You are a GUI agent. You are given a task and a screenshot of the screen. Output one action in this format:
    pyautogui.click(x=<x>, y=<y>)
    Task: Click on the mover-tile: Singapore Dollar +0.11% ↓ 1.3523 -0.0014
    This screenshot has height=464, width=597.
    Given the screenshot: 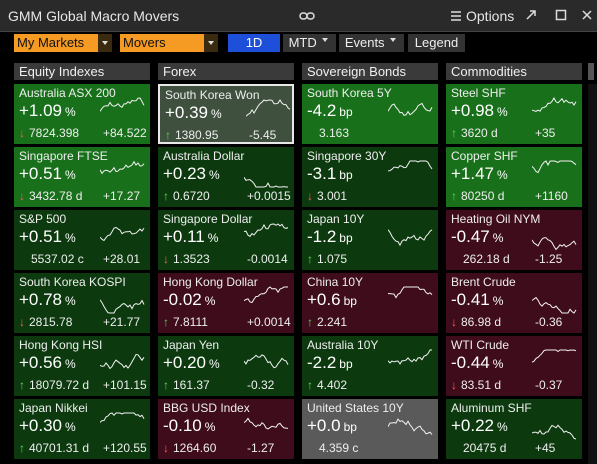 What is the action you would take?
    pyautogui.click(x=226, y=240)
    